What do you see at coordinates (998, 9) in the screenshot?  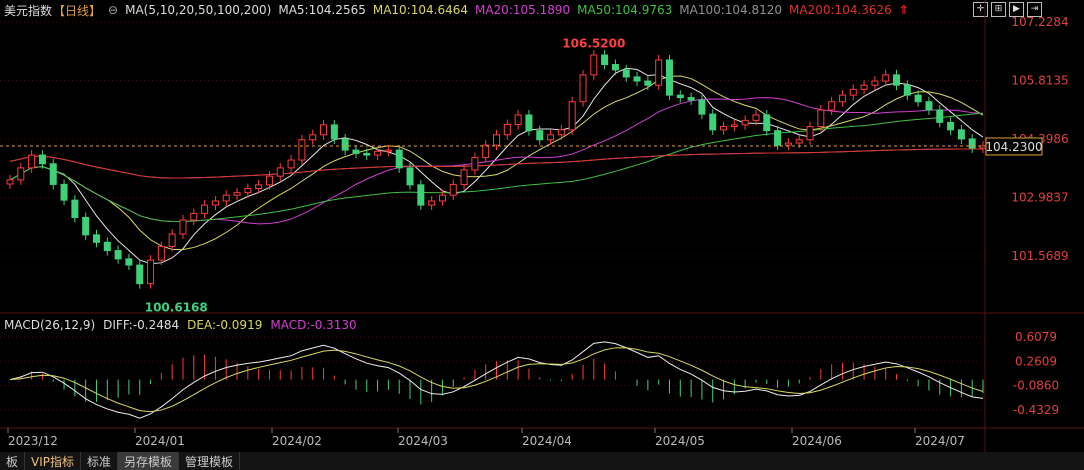 I see `zoom-range-icon: ⊞` at bounding box center [998, 9].